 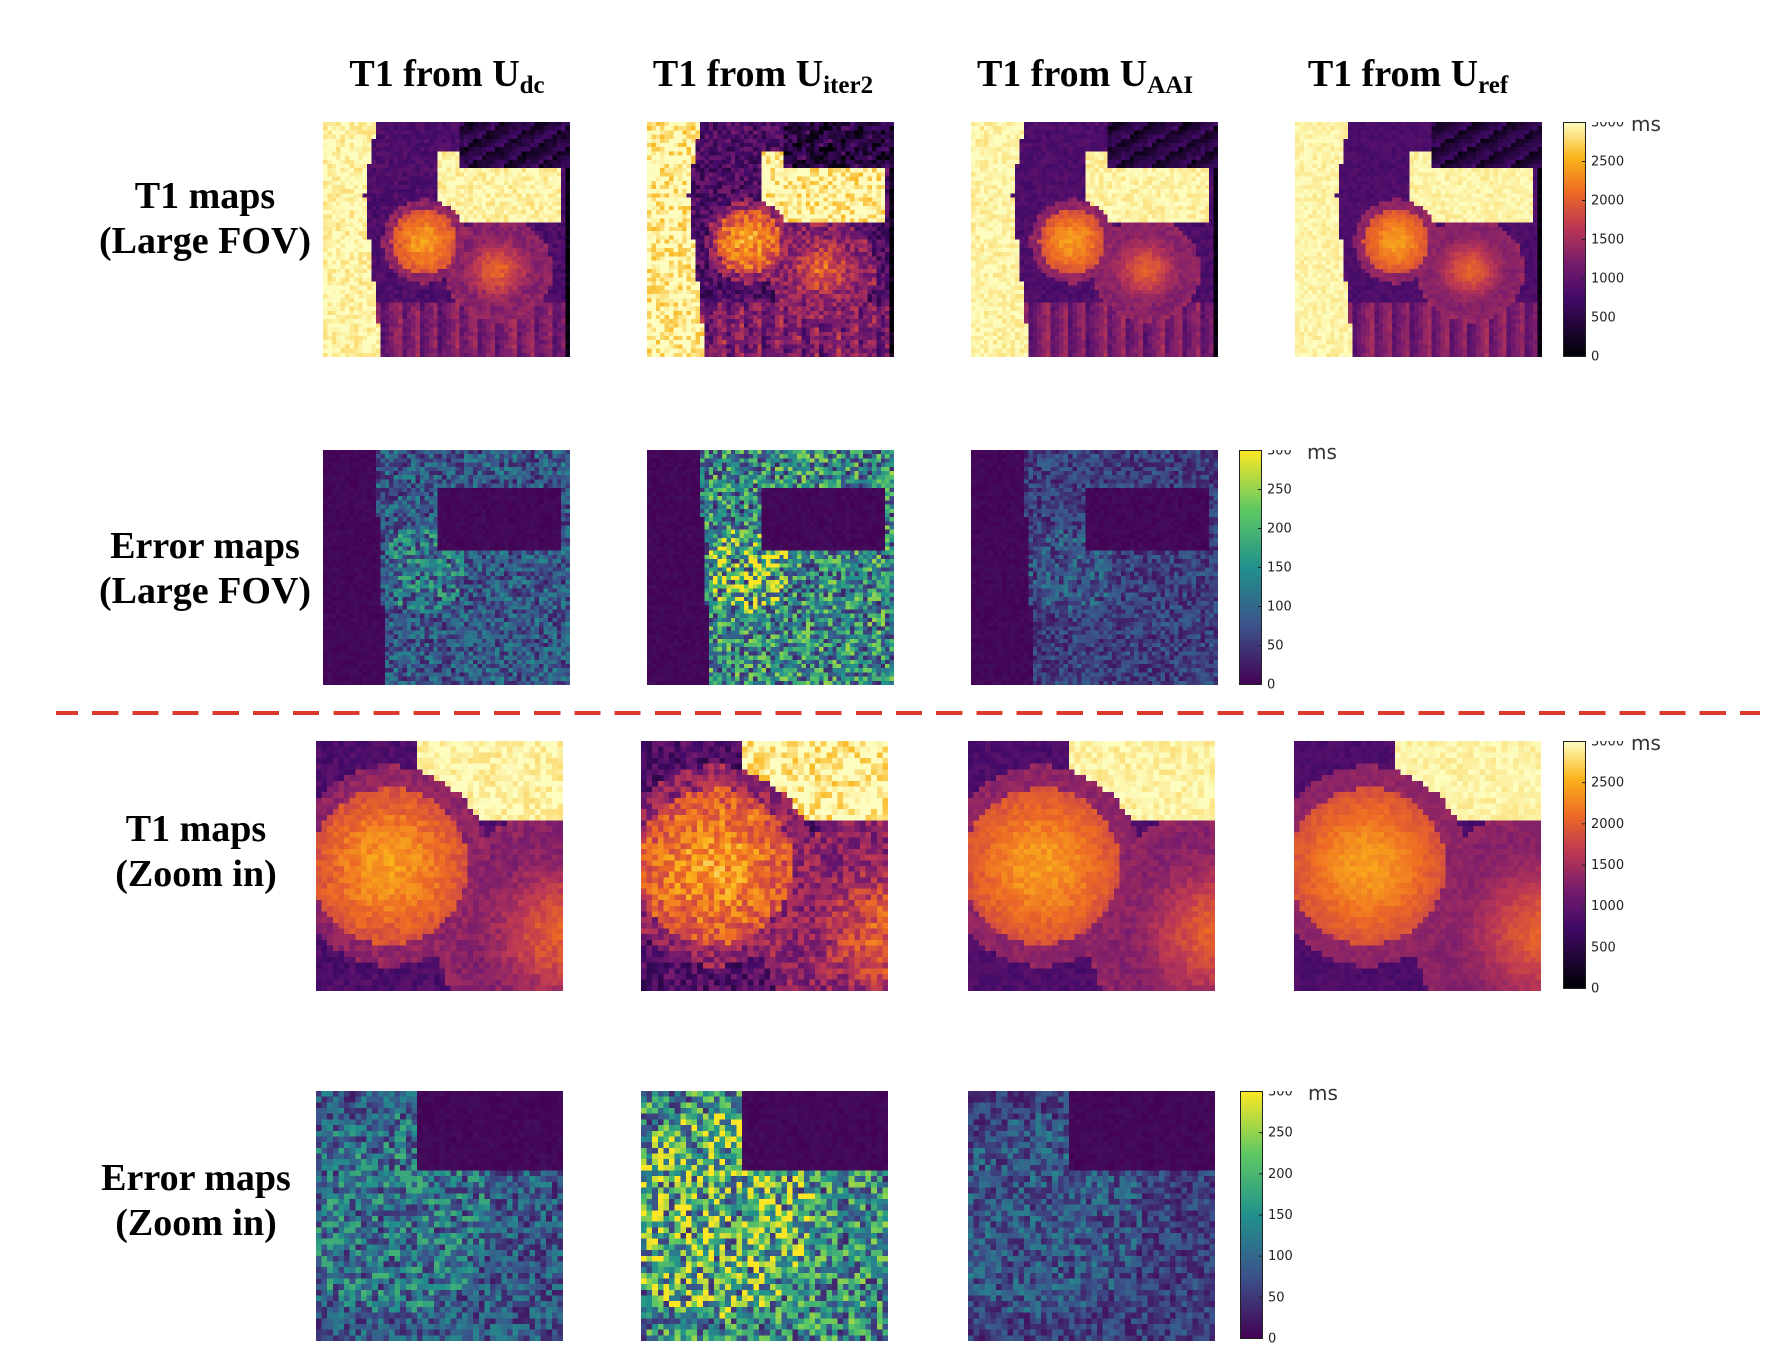 I want to click on row-label-error-large: Error maps (Large FOV), so click(x=205, y=569).